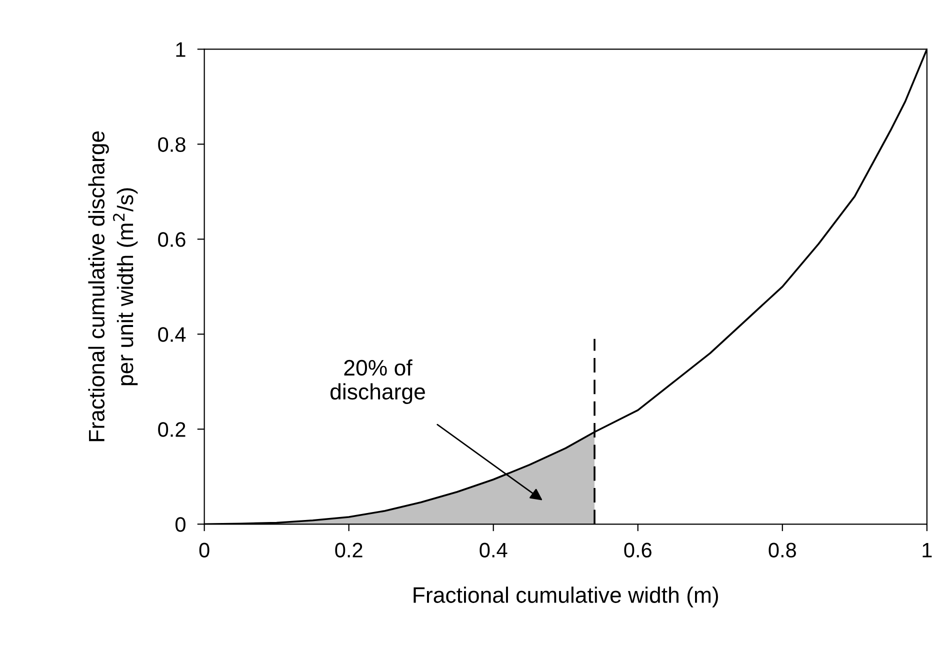 The image size is (933, 656). What do you see at coordinates (377, 381) in the screenshot?
I see `annotation: 20% of discharge` at bounding box center [377, 381].